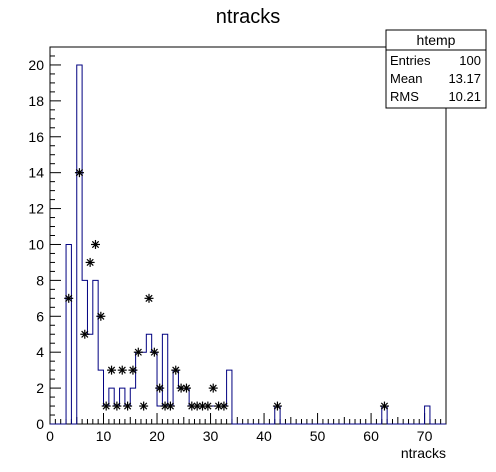  I want to click on y-axis: 0 2 4 6 8 10 12 14 16 18 20, so click(44, 239).